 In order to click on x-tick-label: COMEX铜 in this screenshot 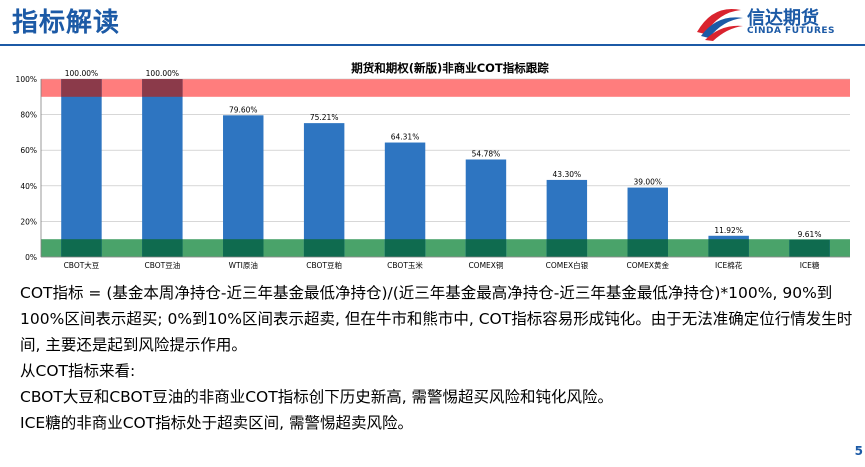, I will do `click(485, 265)`.